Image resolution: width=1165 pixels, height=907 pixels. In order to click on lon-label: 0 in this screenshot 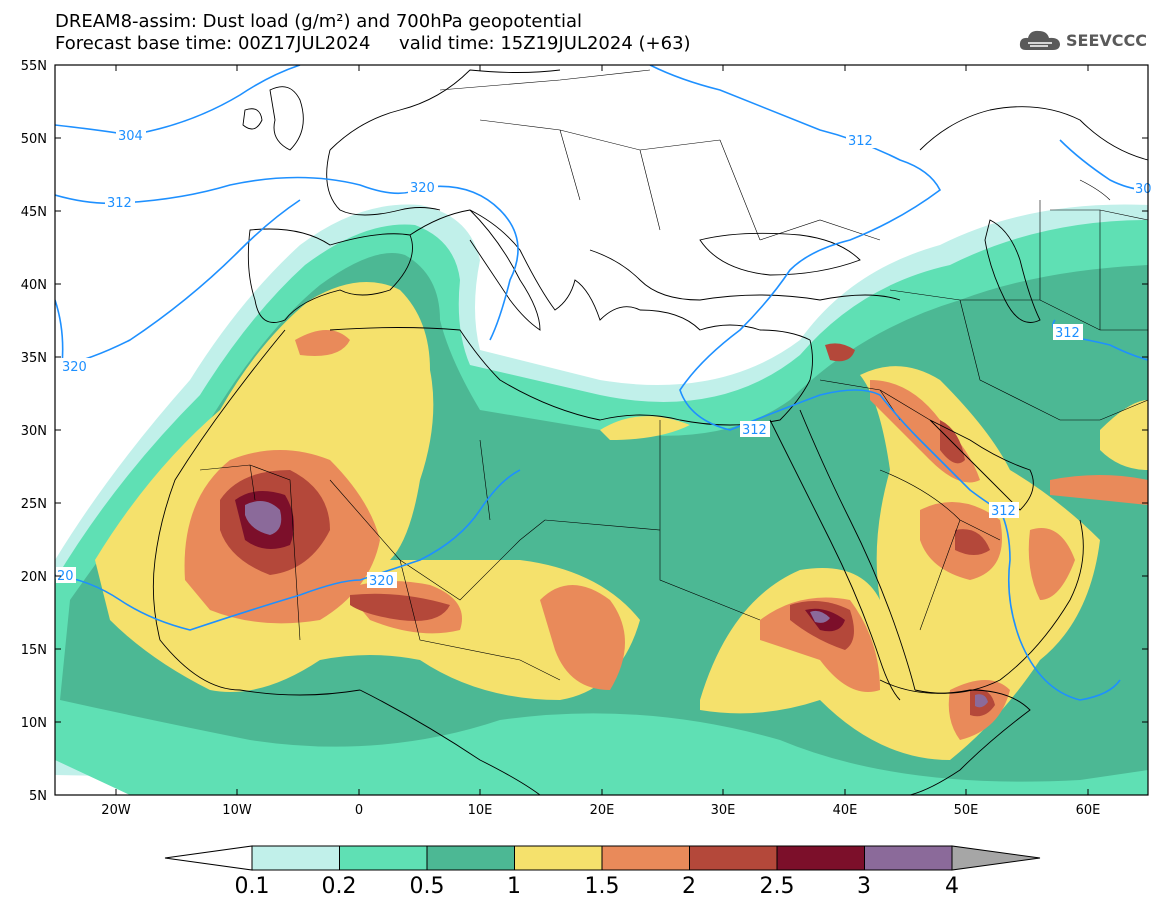, I will do `click(359, 810)`.